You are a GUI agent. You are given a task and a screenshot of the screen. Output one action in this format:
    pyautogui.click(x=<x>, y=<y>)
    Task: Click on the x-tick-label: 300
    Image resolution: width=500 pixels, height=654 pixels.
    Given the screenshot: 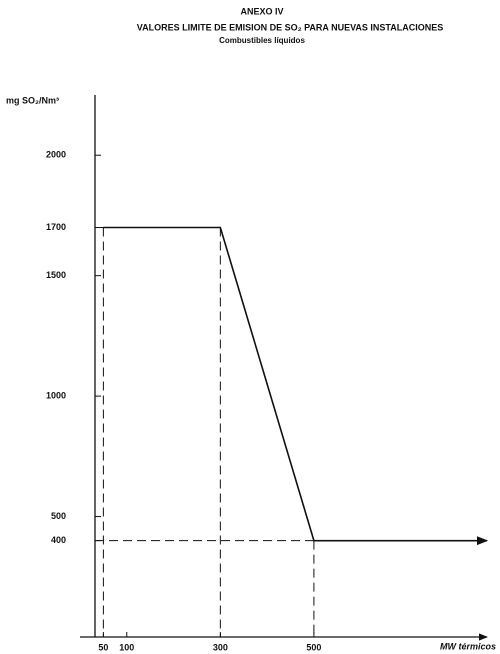 What is the action you would take?
    pyautogui.click(x=220, y=647)
    